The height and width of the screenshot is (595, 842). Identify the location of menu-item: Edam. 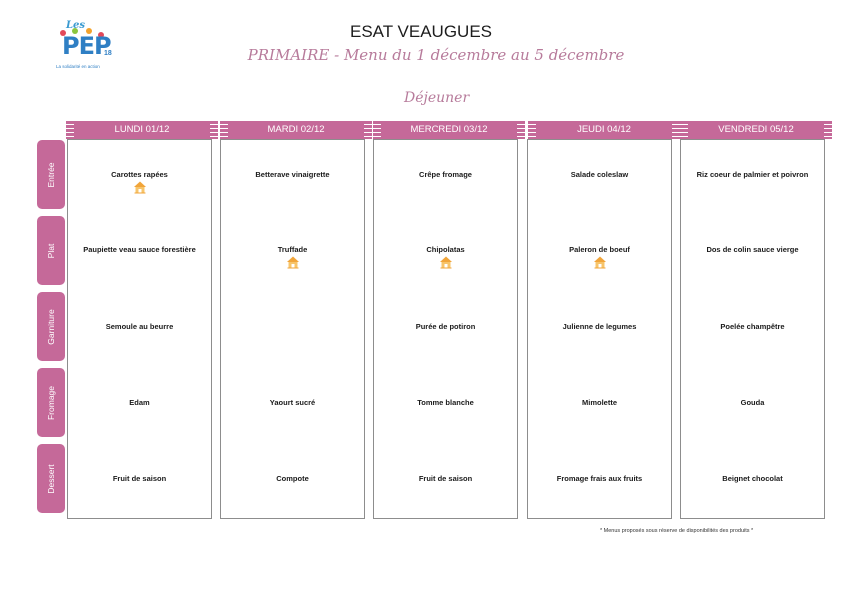
(139, 402).